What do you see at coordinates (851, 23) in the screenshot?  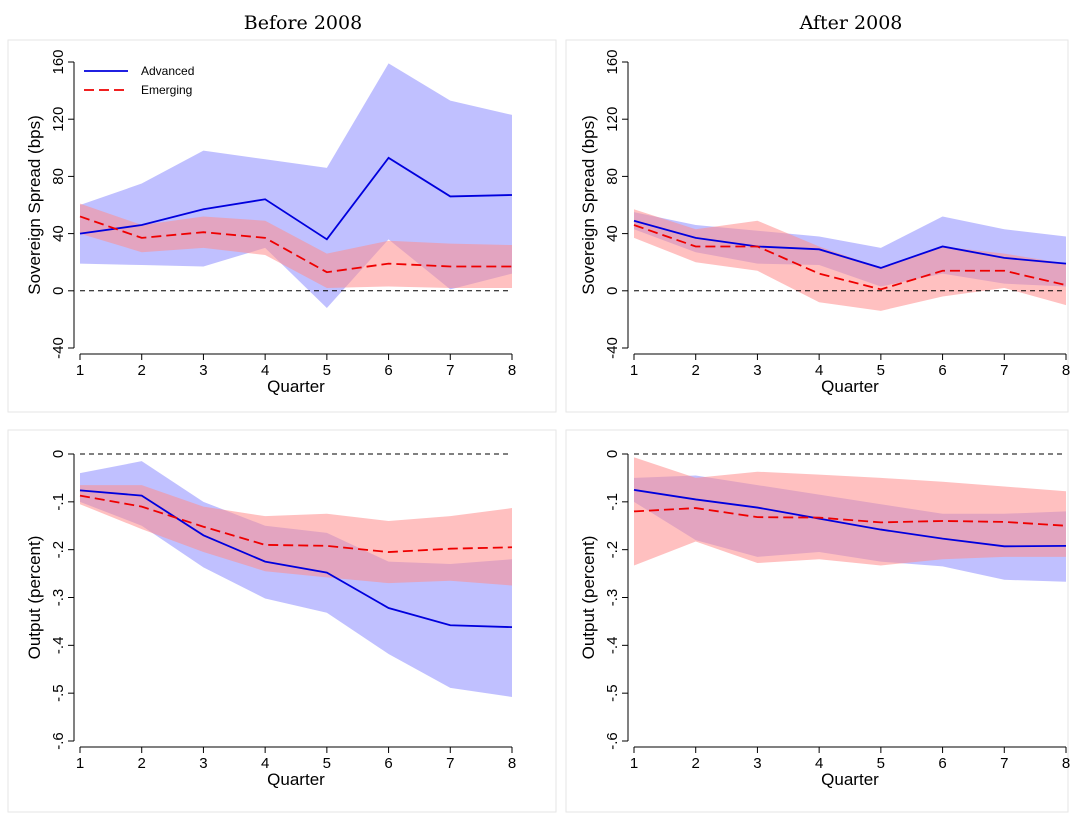 I see `column-title-after: After 2008` at bounding box center [851, 23].